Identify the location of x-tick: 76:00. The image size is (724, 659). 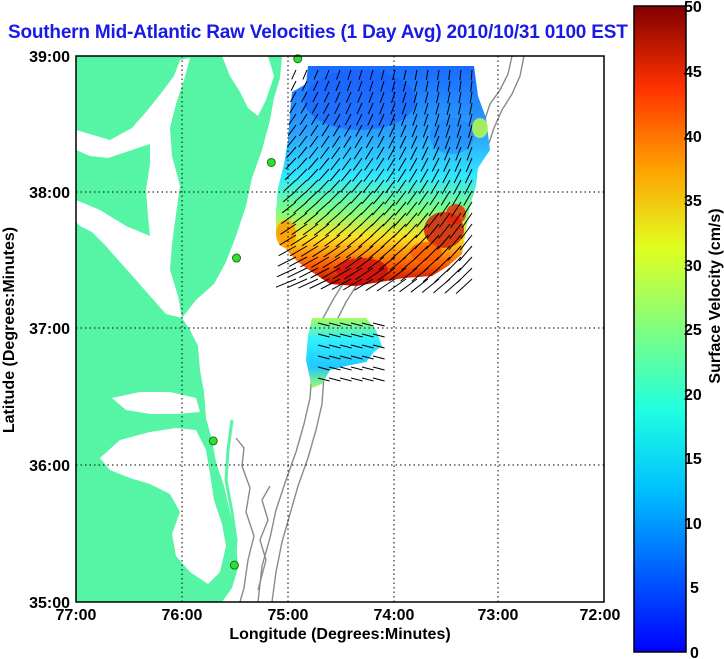
(182, 615).